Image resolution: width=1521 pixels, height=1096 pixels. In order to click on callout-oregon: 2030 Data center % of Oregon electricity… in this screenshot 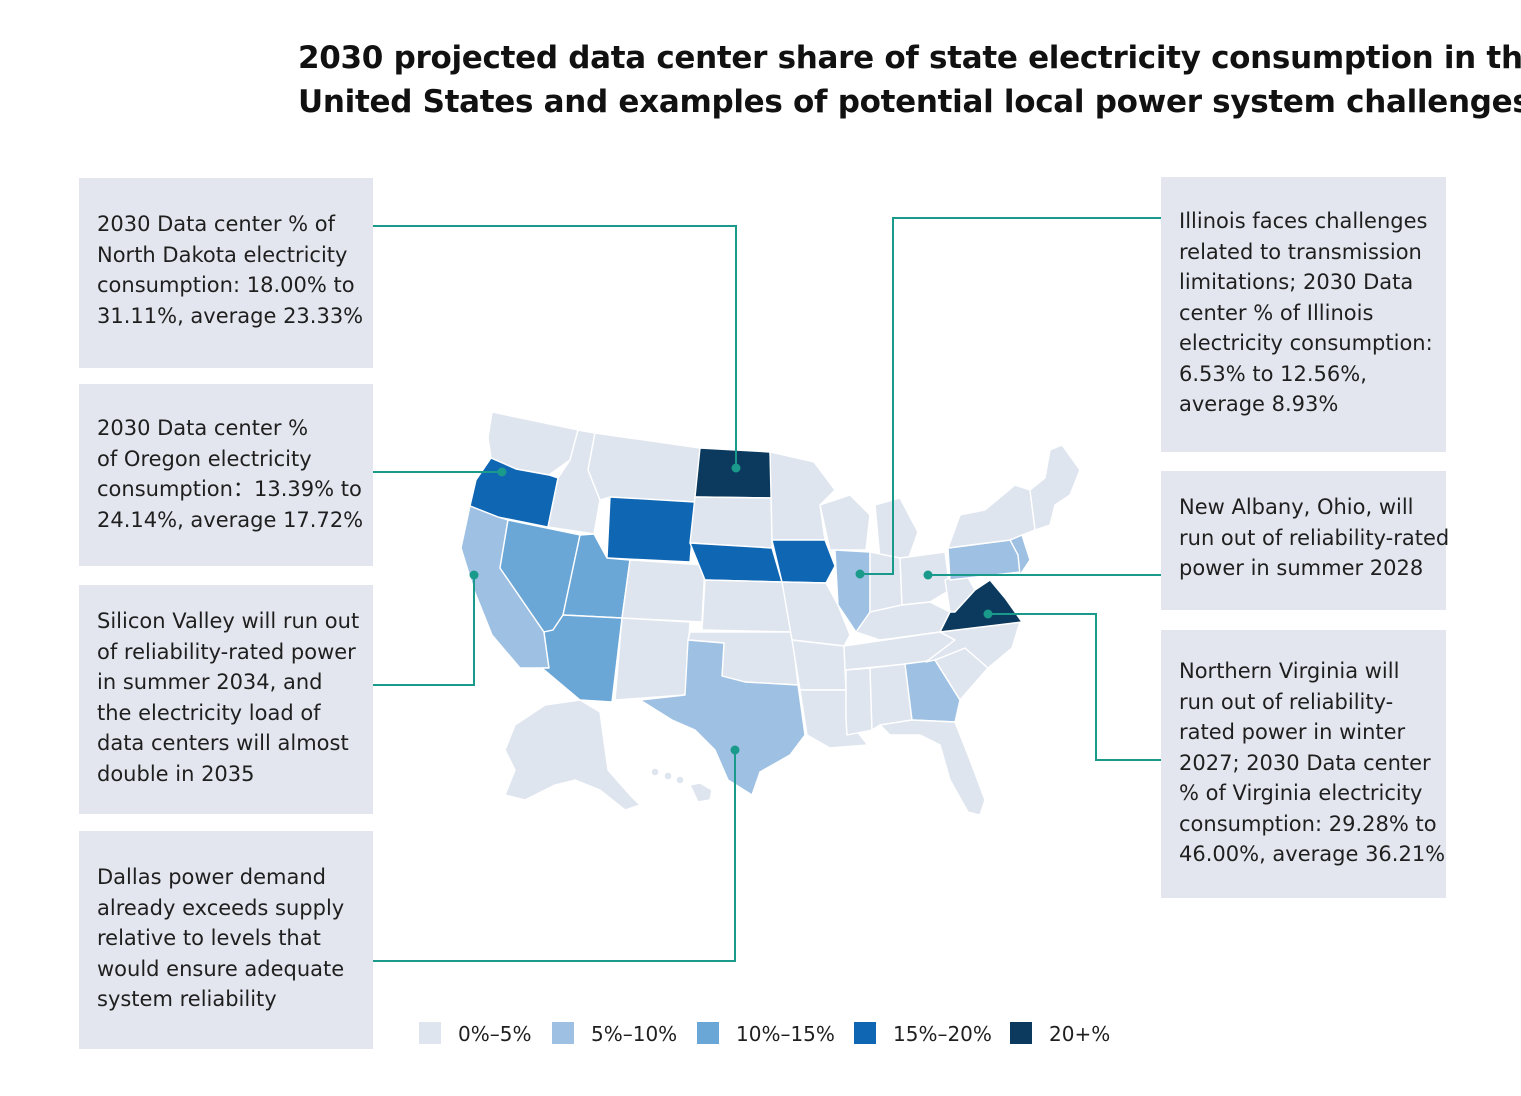, I will do `click(226, 475)`.